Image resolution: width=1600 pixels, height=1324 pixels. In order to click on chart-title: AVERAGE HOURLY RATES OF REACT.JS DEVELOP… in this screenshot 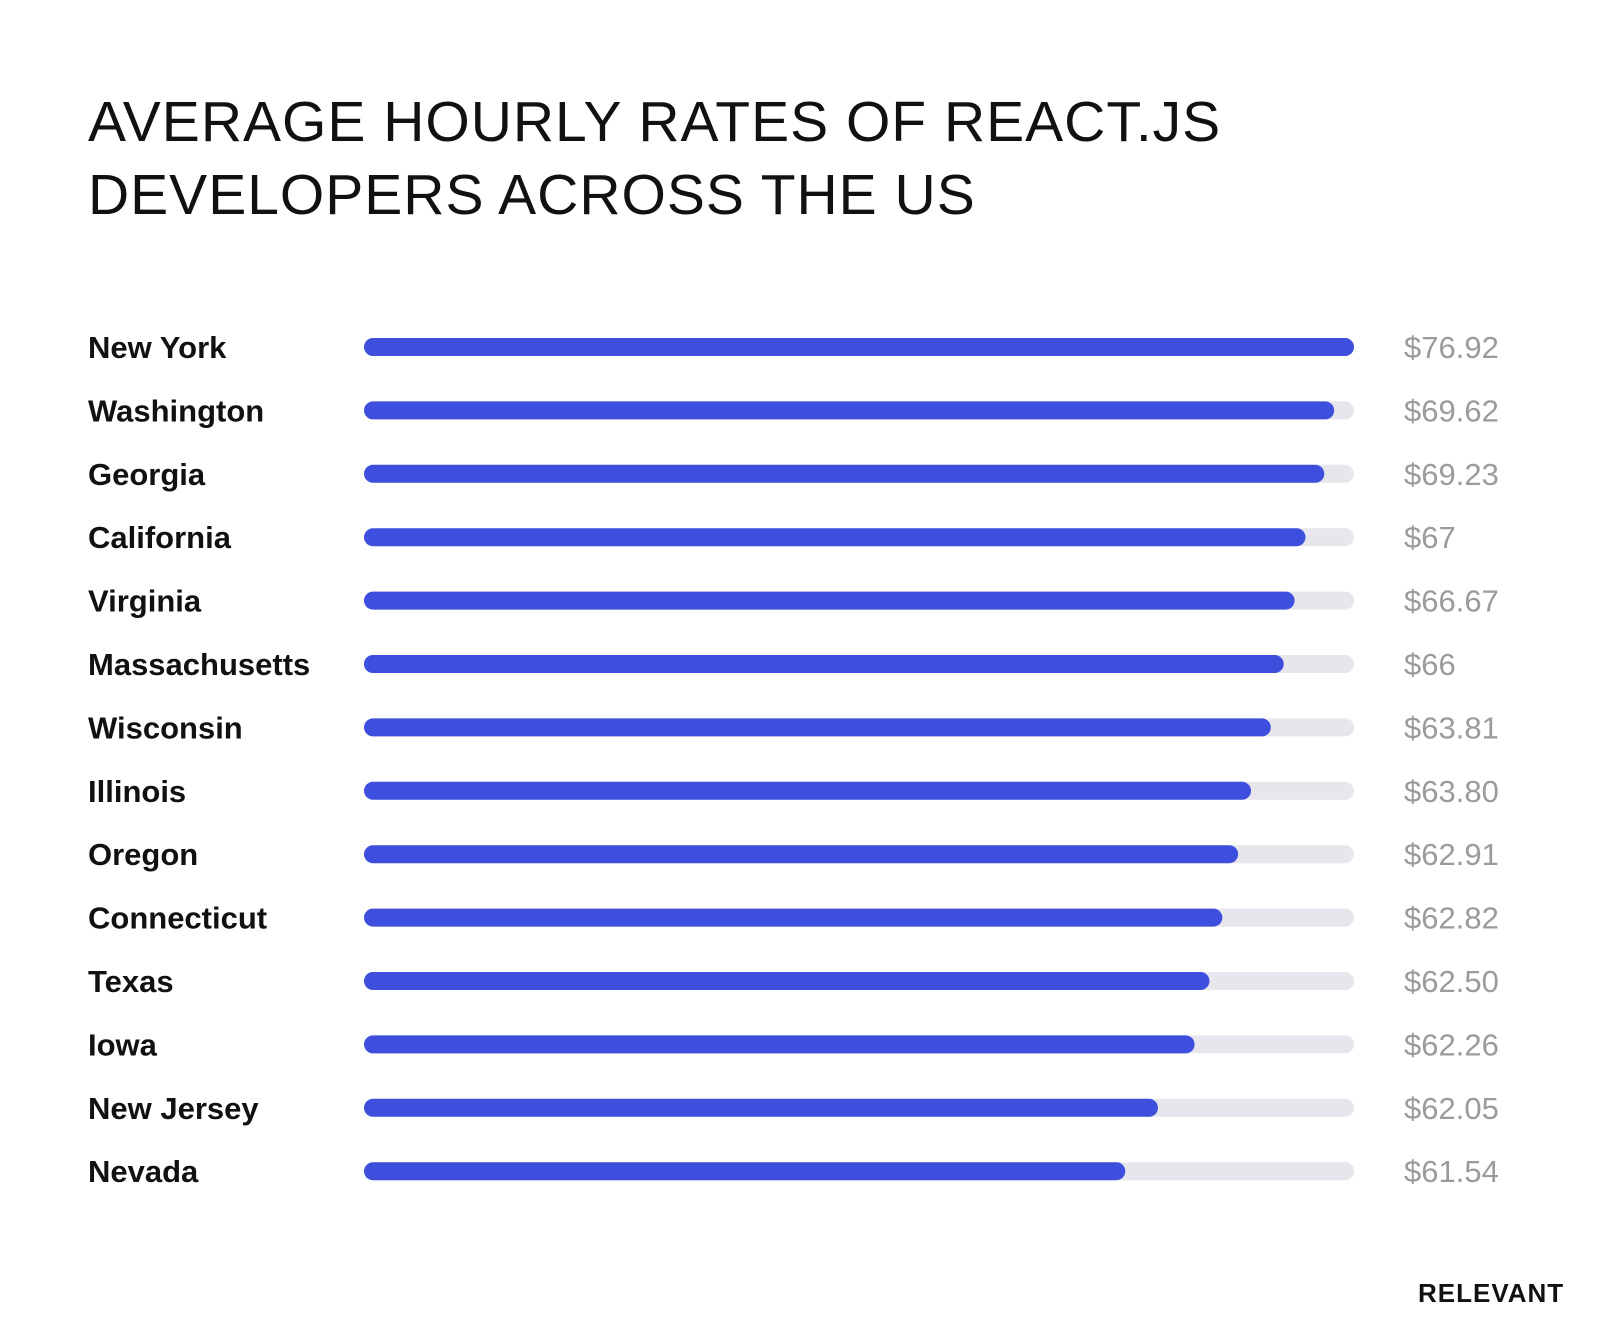, I will do `click(654, 159)`.